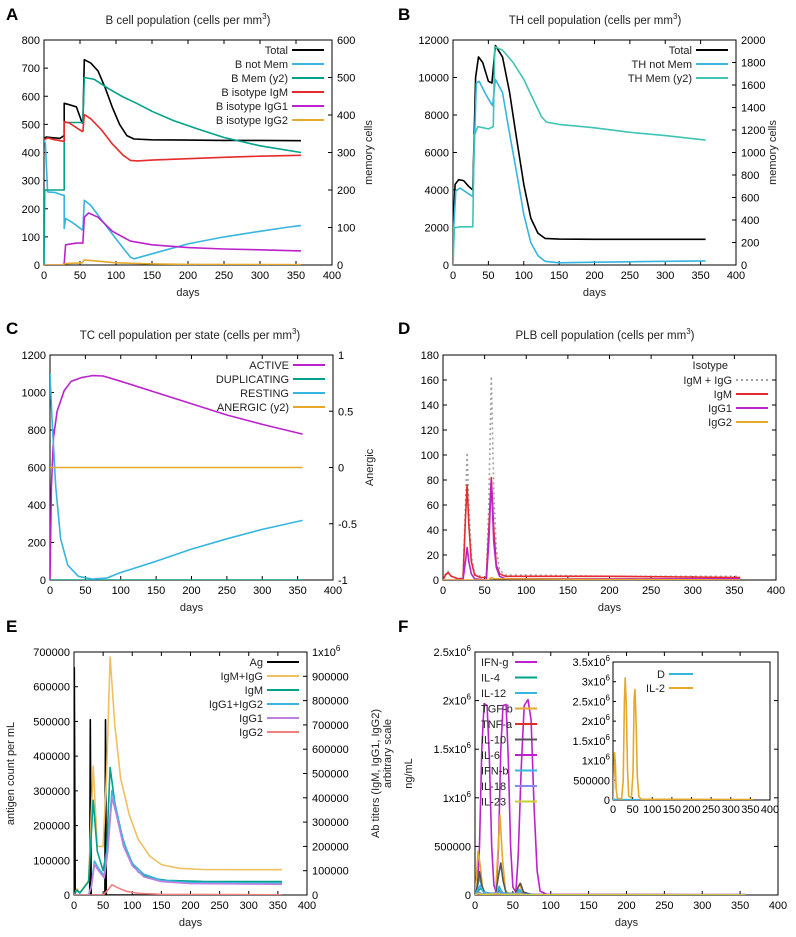 This screenshot has width=796, height=937. Describe the element at coordinates (753, 86) in the screenshot. I see `y2-tick-label: 1600` at that location.